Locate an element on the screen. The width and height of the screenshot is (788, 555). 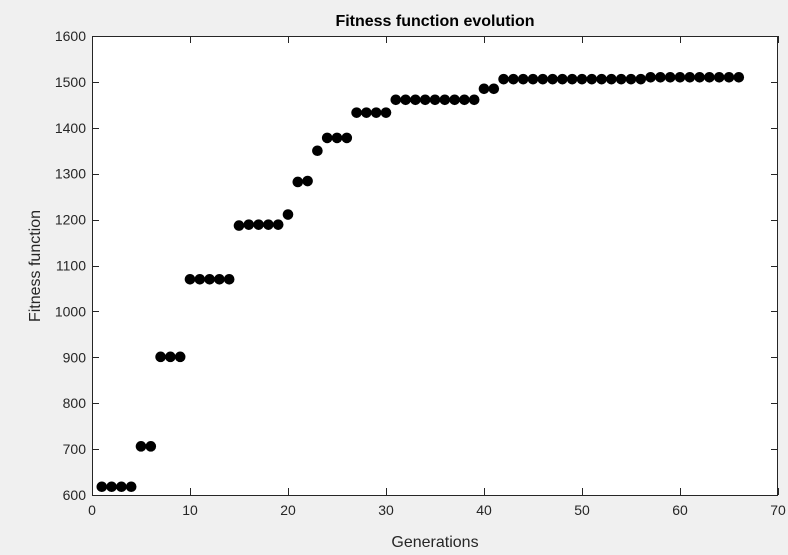
y-tick-label: 1100 is located at coordinates (71, 266).